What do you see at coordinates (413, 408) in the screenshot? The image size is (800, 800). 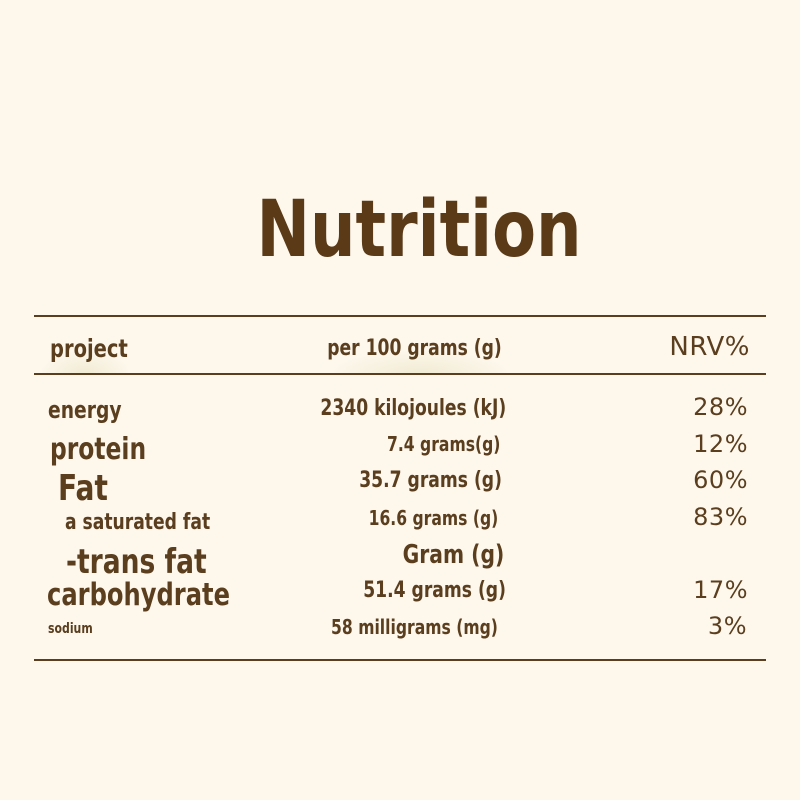 I see `table-row-per100: 2340 kilojoules (kJ)` at bounding box center [413, 408].